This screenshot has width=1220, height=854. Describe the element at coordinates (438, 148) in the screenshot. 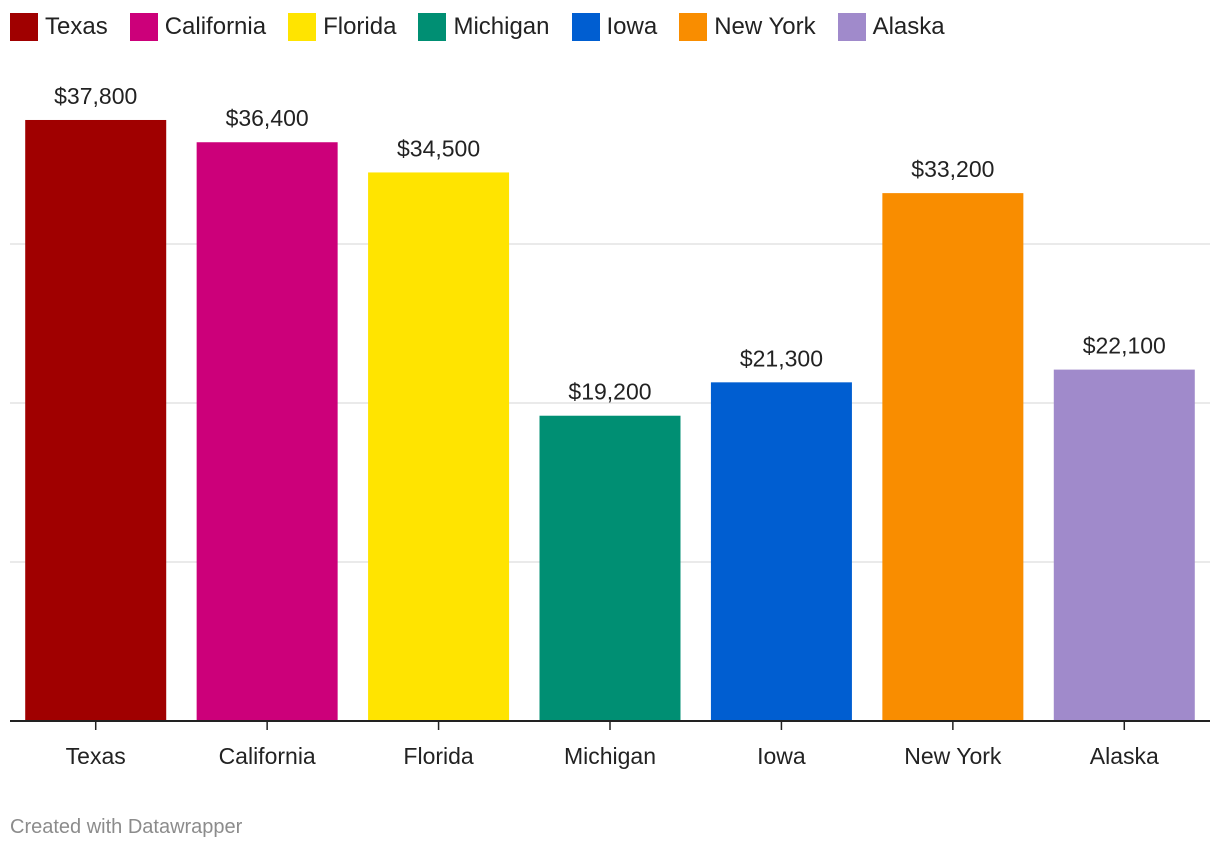

I see `data-label: $34,500` at that location.